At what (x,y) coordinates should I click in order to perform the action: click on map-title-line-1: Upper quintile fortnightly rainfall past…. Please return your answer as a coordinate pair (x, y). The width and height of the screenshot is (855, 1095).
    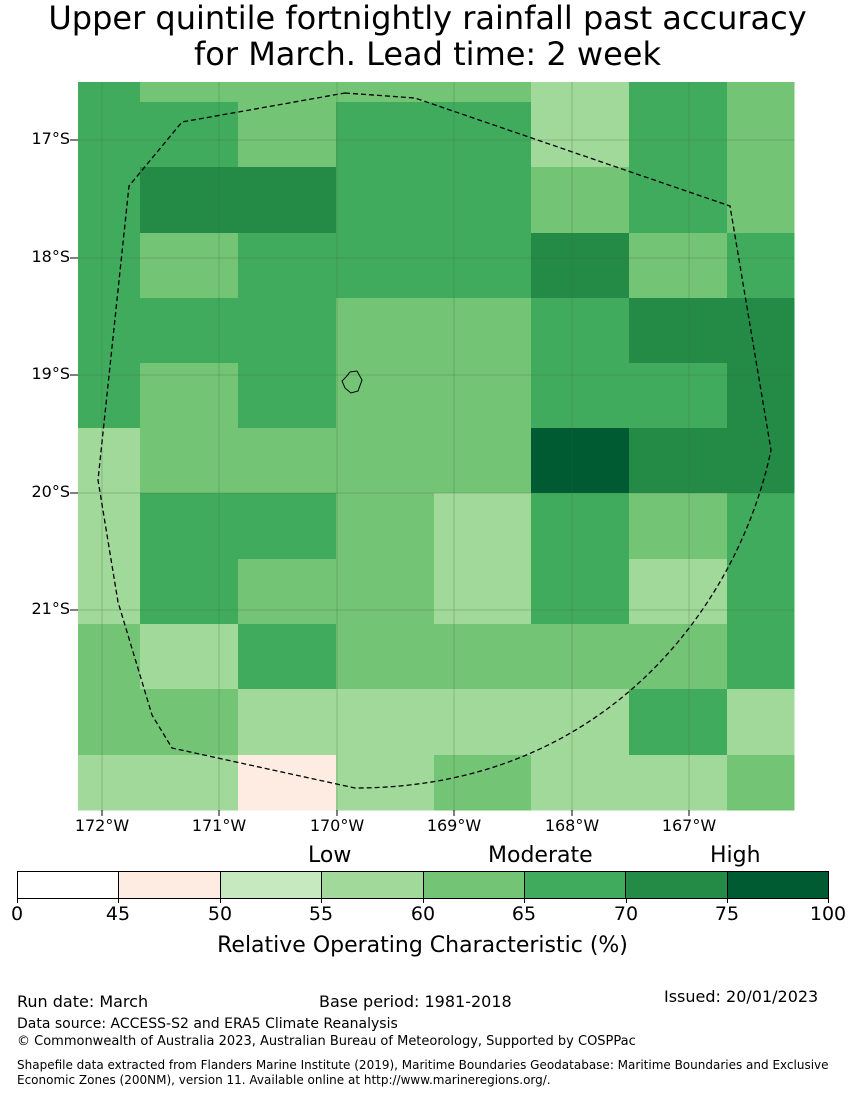
    Looking at the image, I should click on (427, 18).